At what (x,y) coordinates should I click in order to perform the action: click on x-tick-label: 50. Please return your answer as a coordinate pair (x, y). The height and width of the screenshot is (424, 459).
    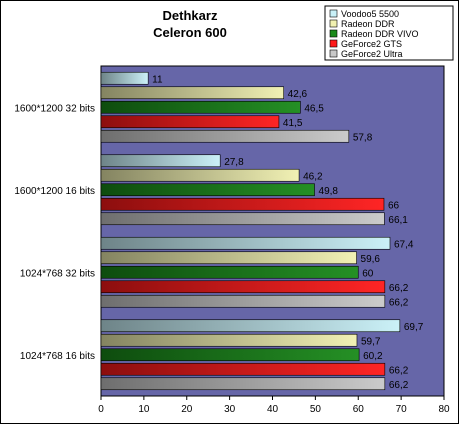
    Looking at the image, I should click on (316, 409).